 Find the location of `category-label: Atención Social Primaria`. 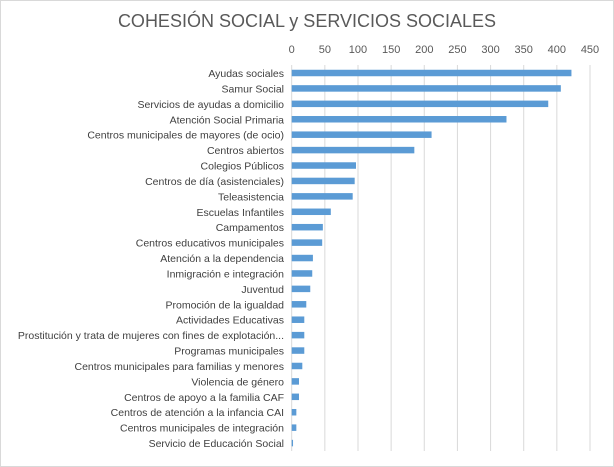

category-label: Atención Social Primaria is located at coordinates (227, 120).